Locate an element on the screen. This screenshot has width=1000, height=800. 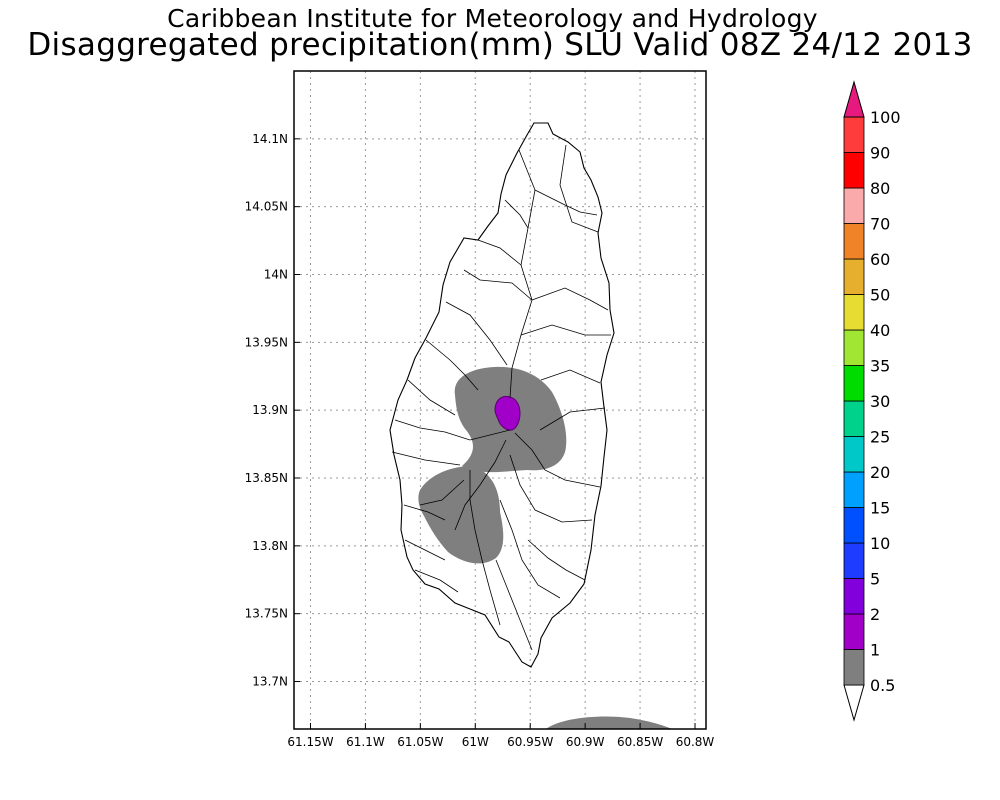
colorbar-label: 60 is located at coordinates (880, 259).